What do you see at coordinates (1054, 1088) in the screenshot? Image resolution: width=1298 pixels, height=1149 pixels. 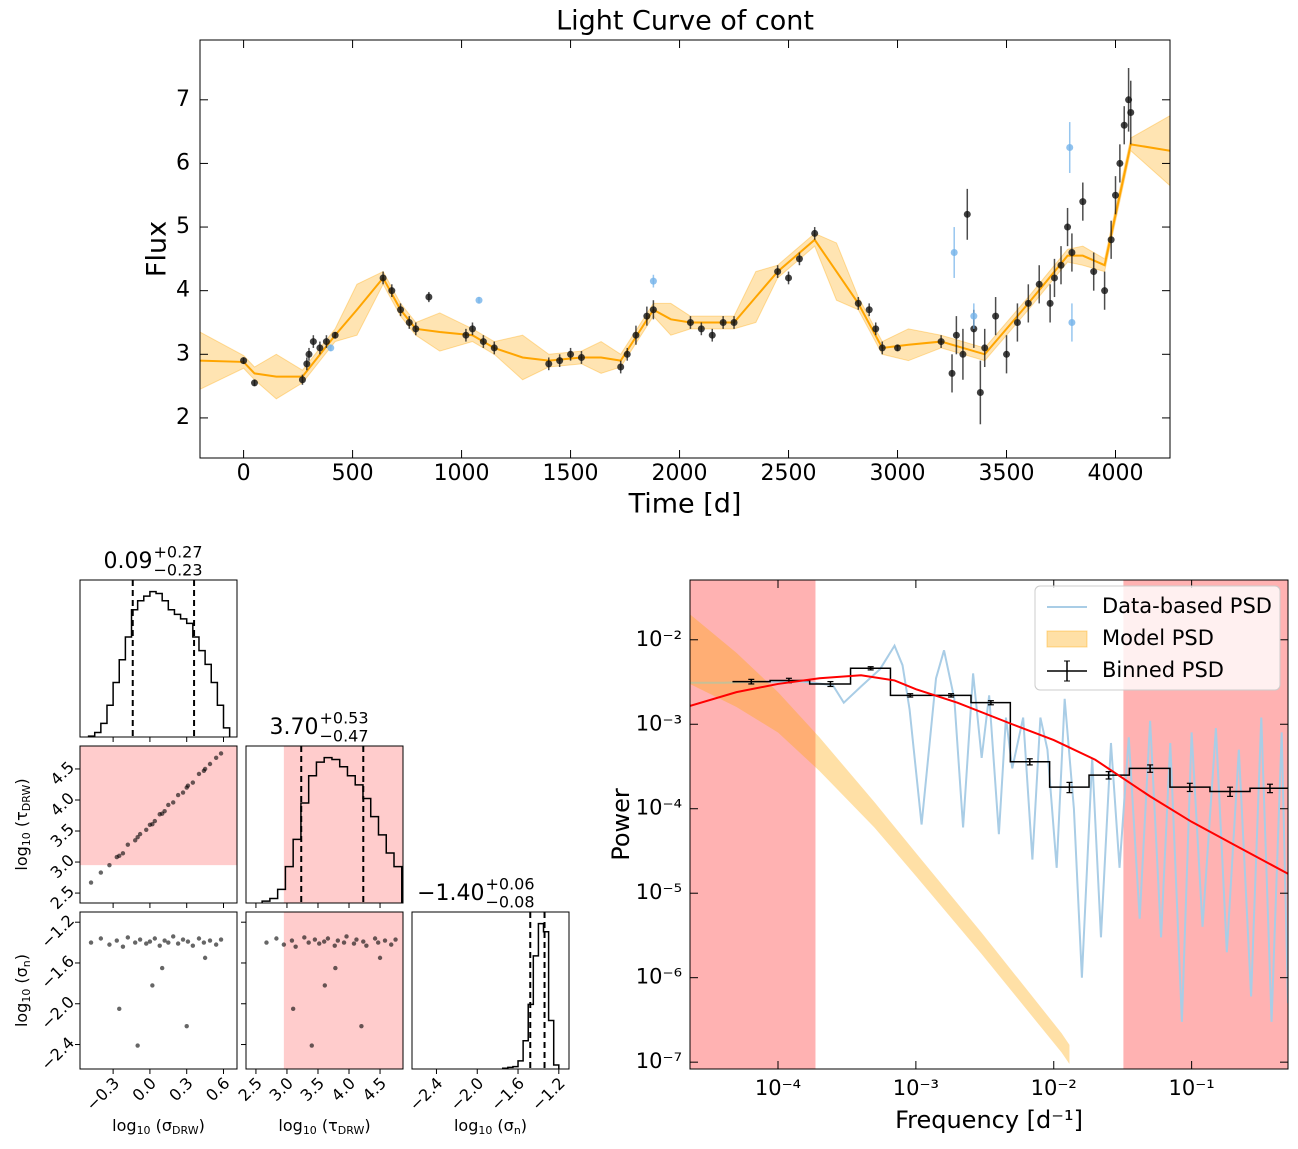 I see `x-tick-label: 10⁻²` at bounding box center [1054, 1088].